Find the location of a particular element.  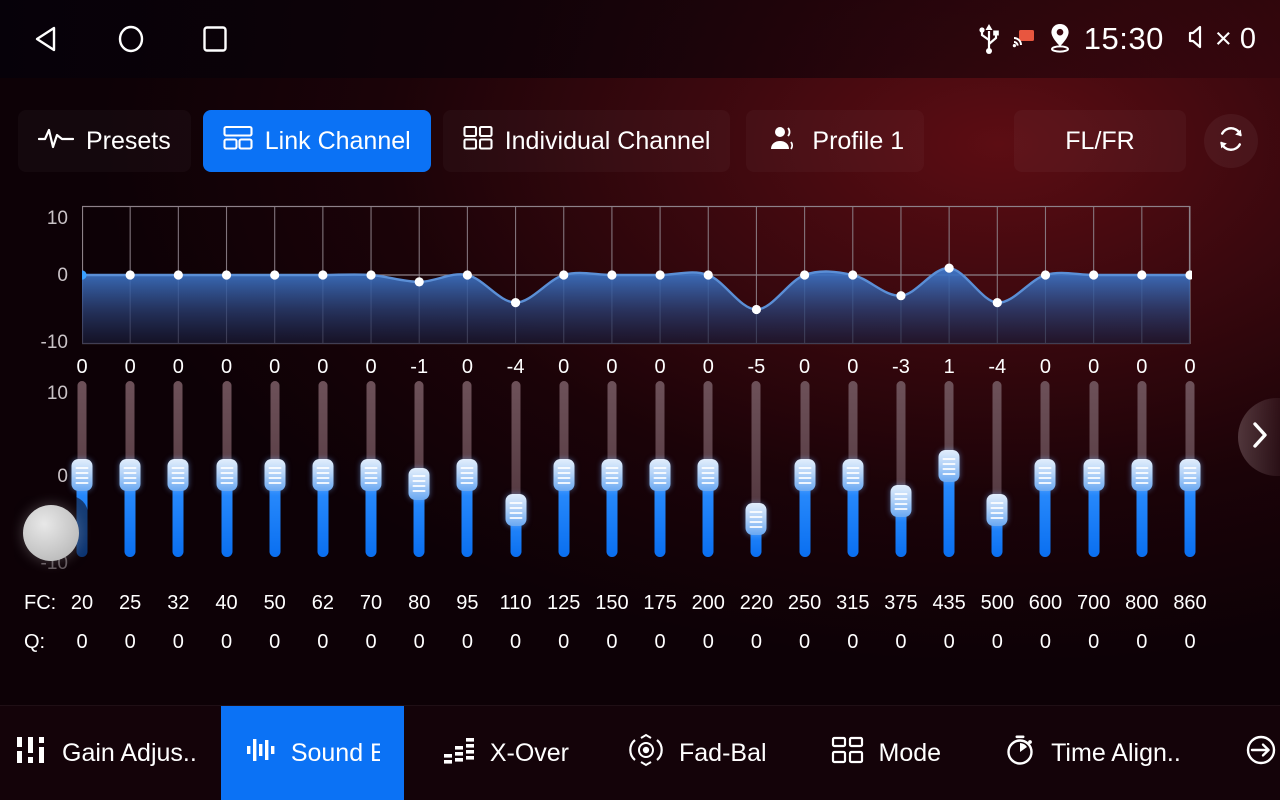

flfr-button: FL/FR is located at coordinates (1100, 141).